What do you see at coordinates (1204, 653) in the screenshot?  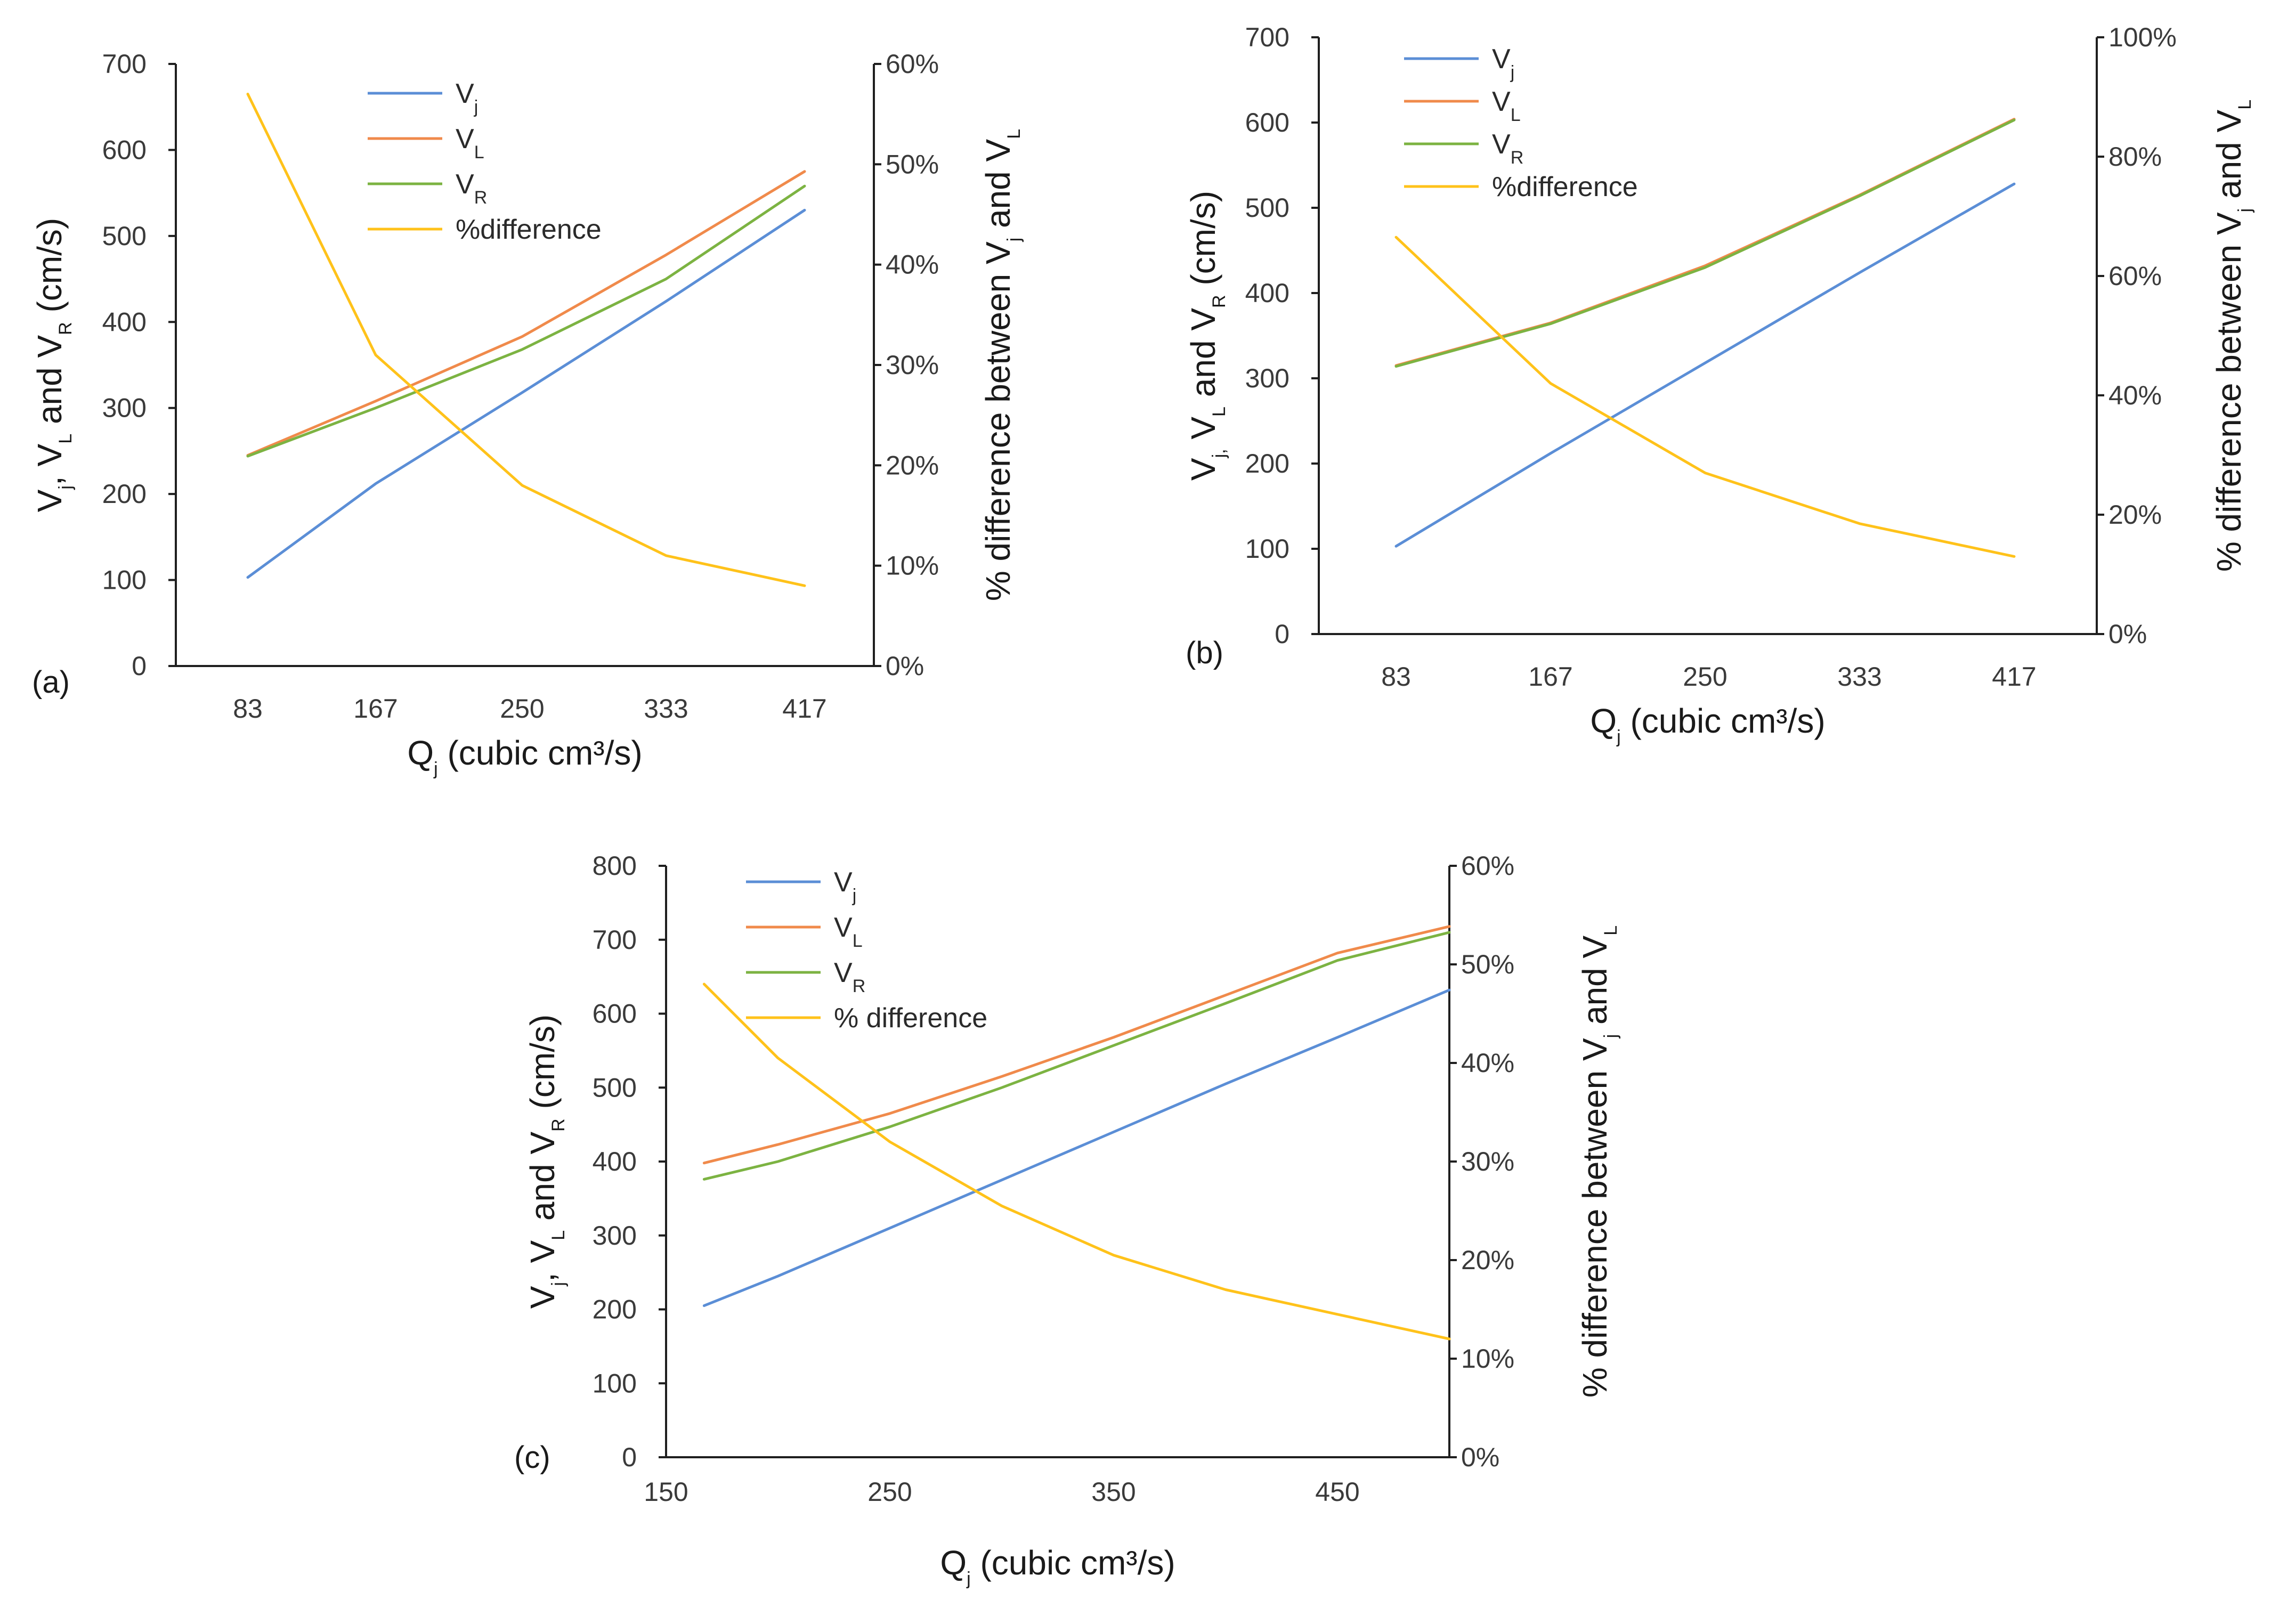 I see `panel-label: (b)` at bounding box center [1204, 653].